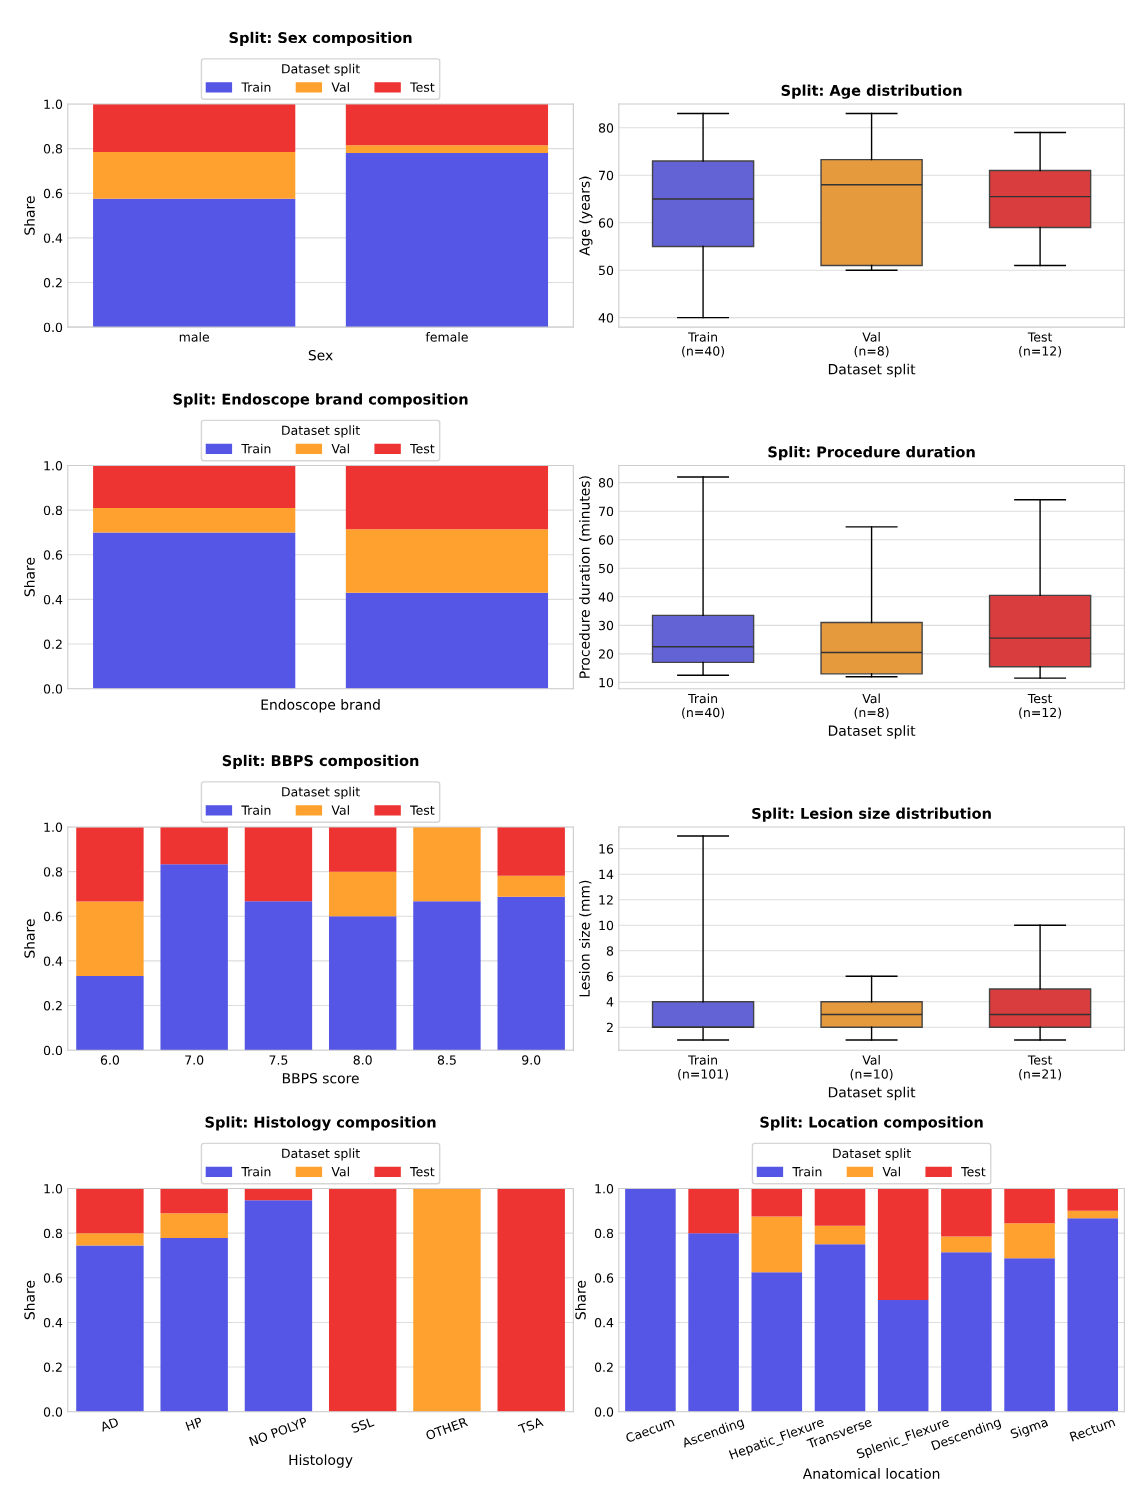  I want to click on x-tick-label: 9.0, so click(531, 1060).